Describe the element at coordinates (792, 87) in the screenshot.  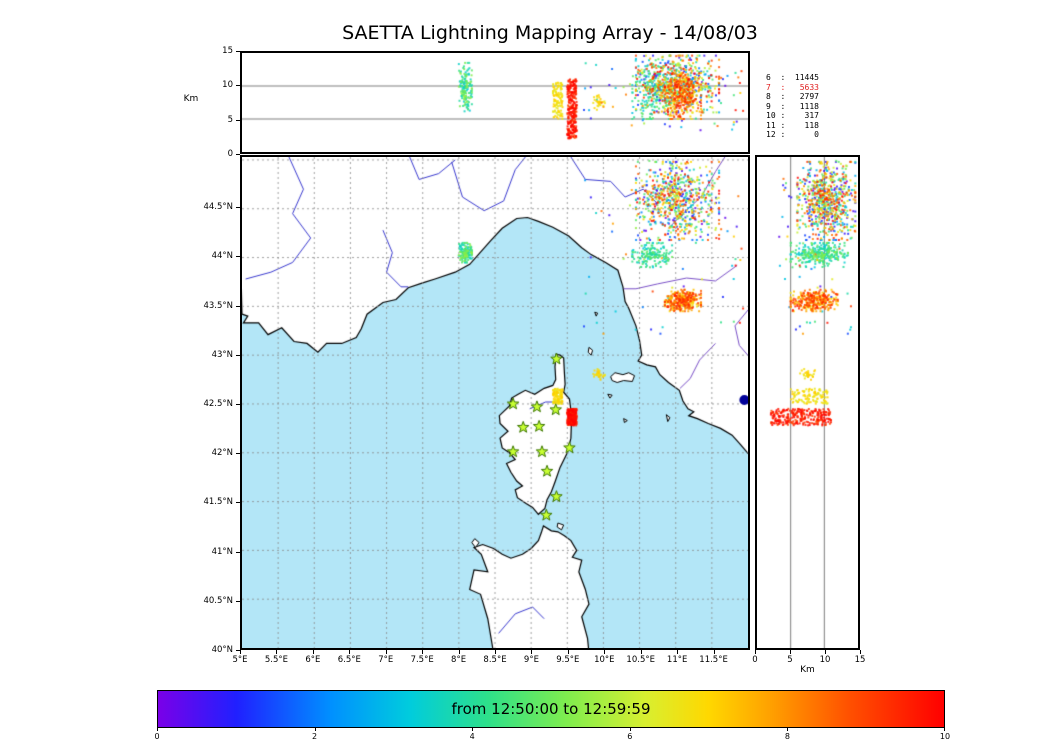
I see `count-row-alt-7: 7 : 5633` at that location.